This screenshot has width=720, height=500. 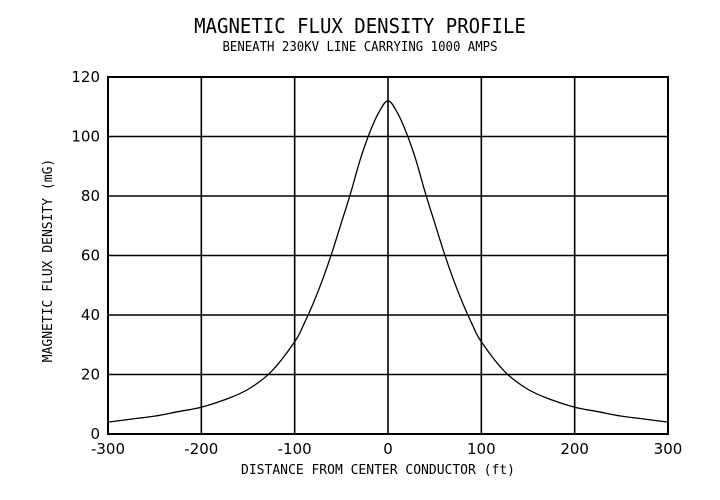 What do you see at coordinates (48, 261) in the screenshot?
I see `y-axis-label: MAGNETIC FLUX DENSITY (mG)` at bounding box center [48, 261].